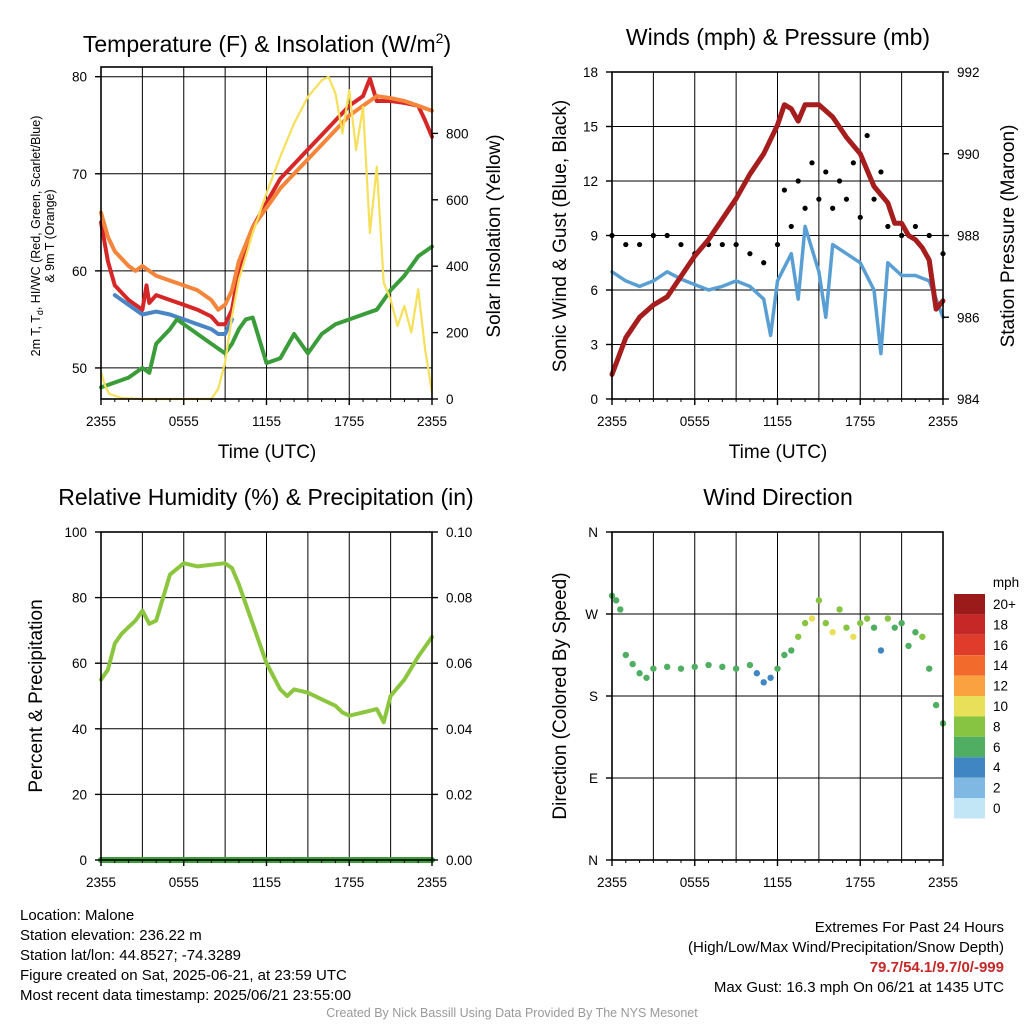  I want to click on direction-points, so click(777, 659).